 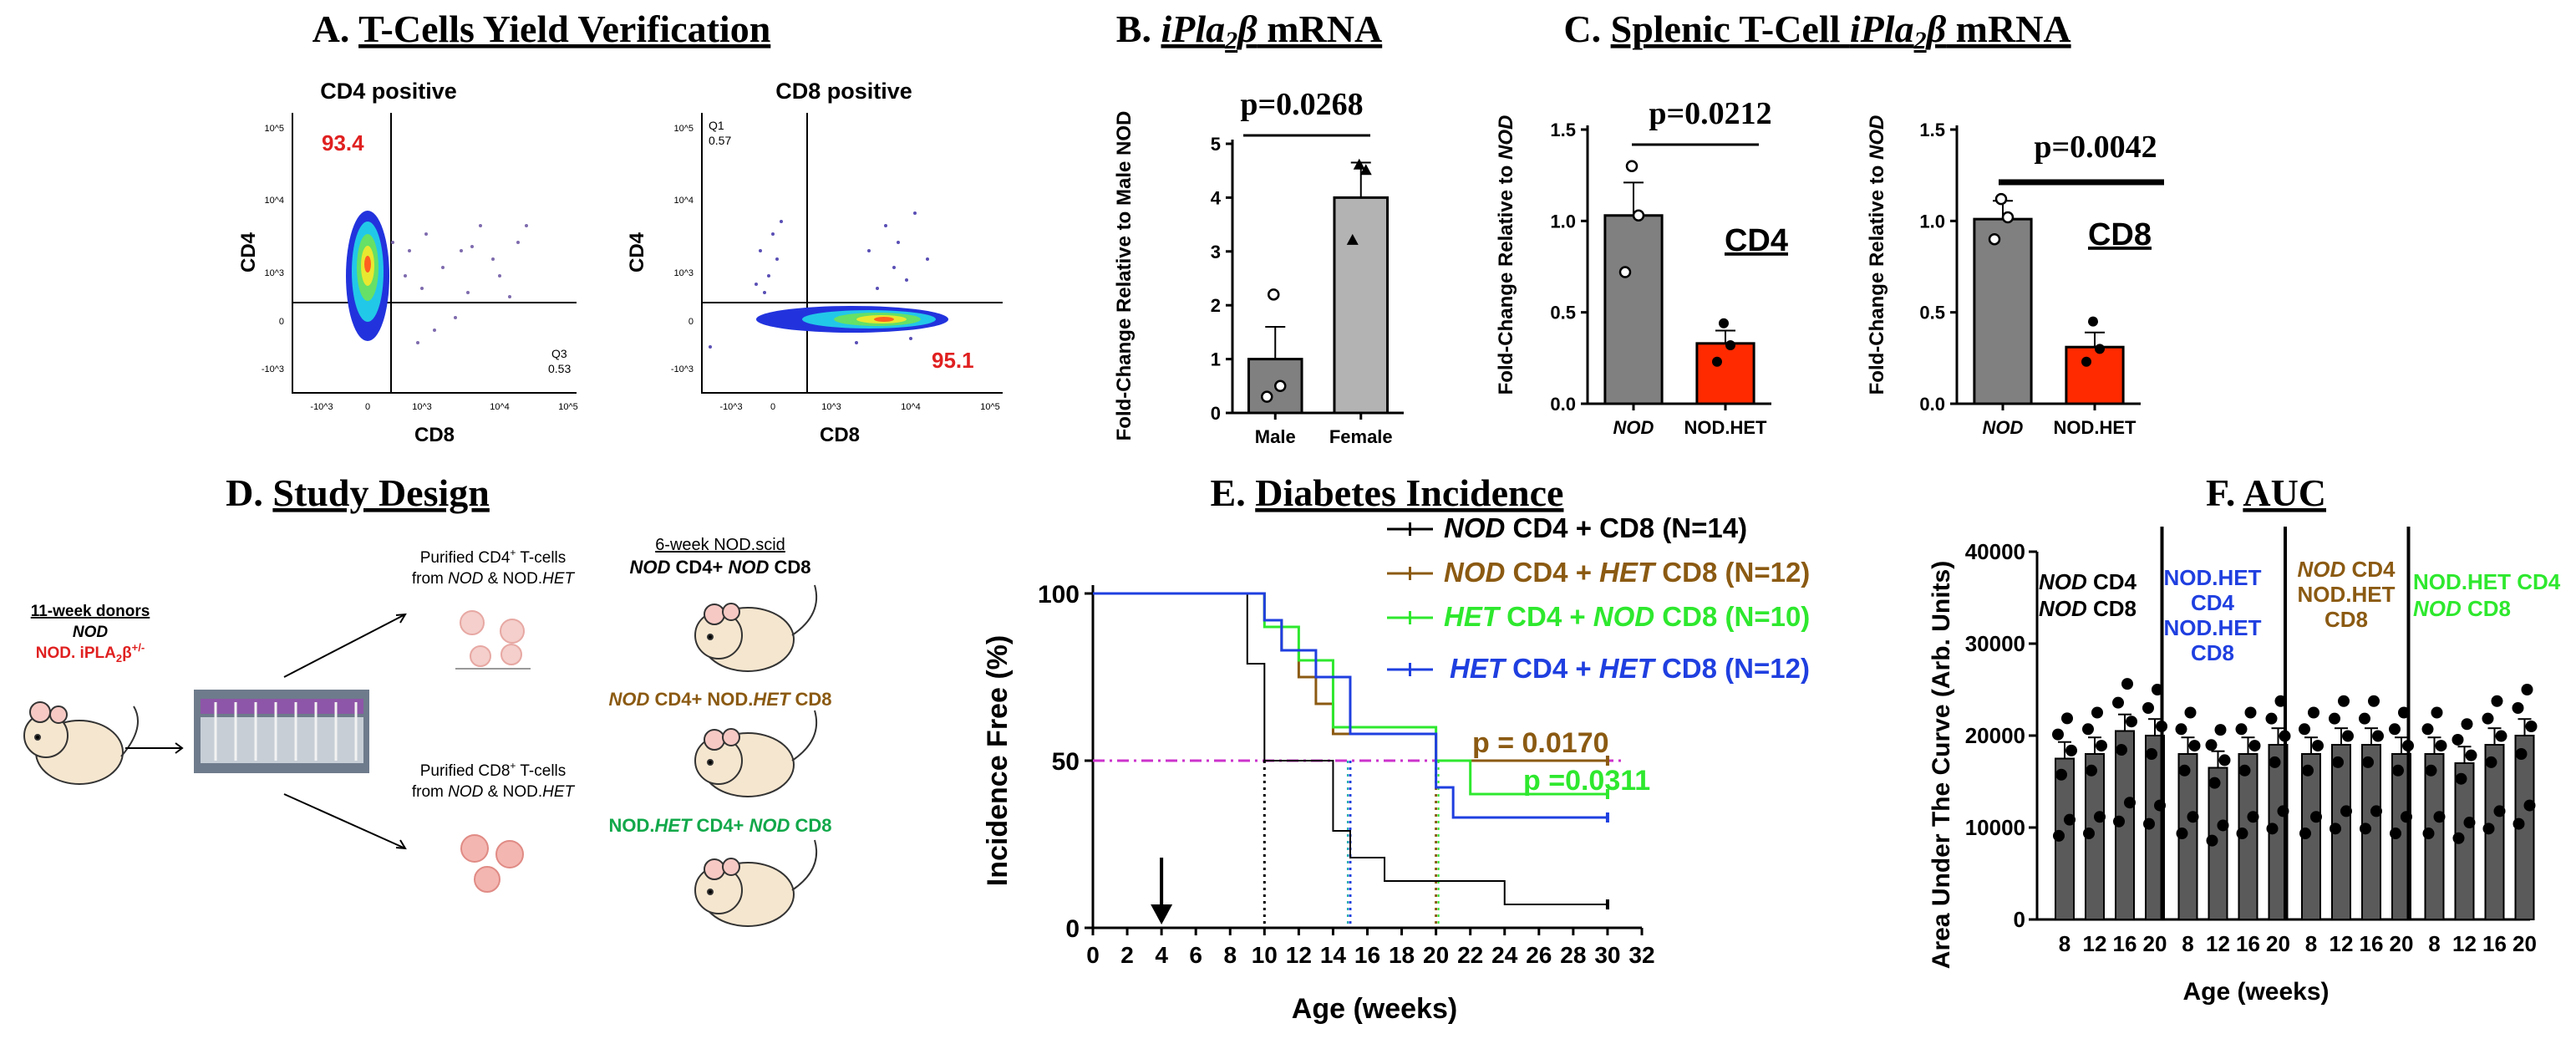 What do you see at coordinates (719, 825) in the screenshot?
I see `group3-label: NOD.HET CD4+ NOD CD8` at bounding box center [719, 825].